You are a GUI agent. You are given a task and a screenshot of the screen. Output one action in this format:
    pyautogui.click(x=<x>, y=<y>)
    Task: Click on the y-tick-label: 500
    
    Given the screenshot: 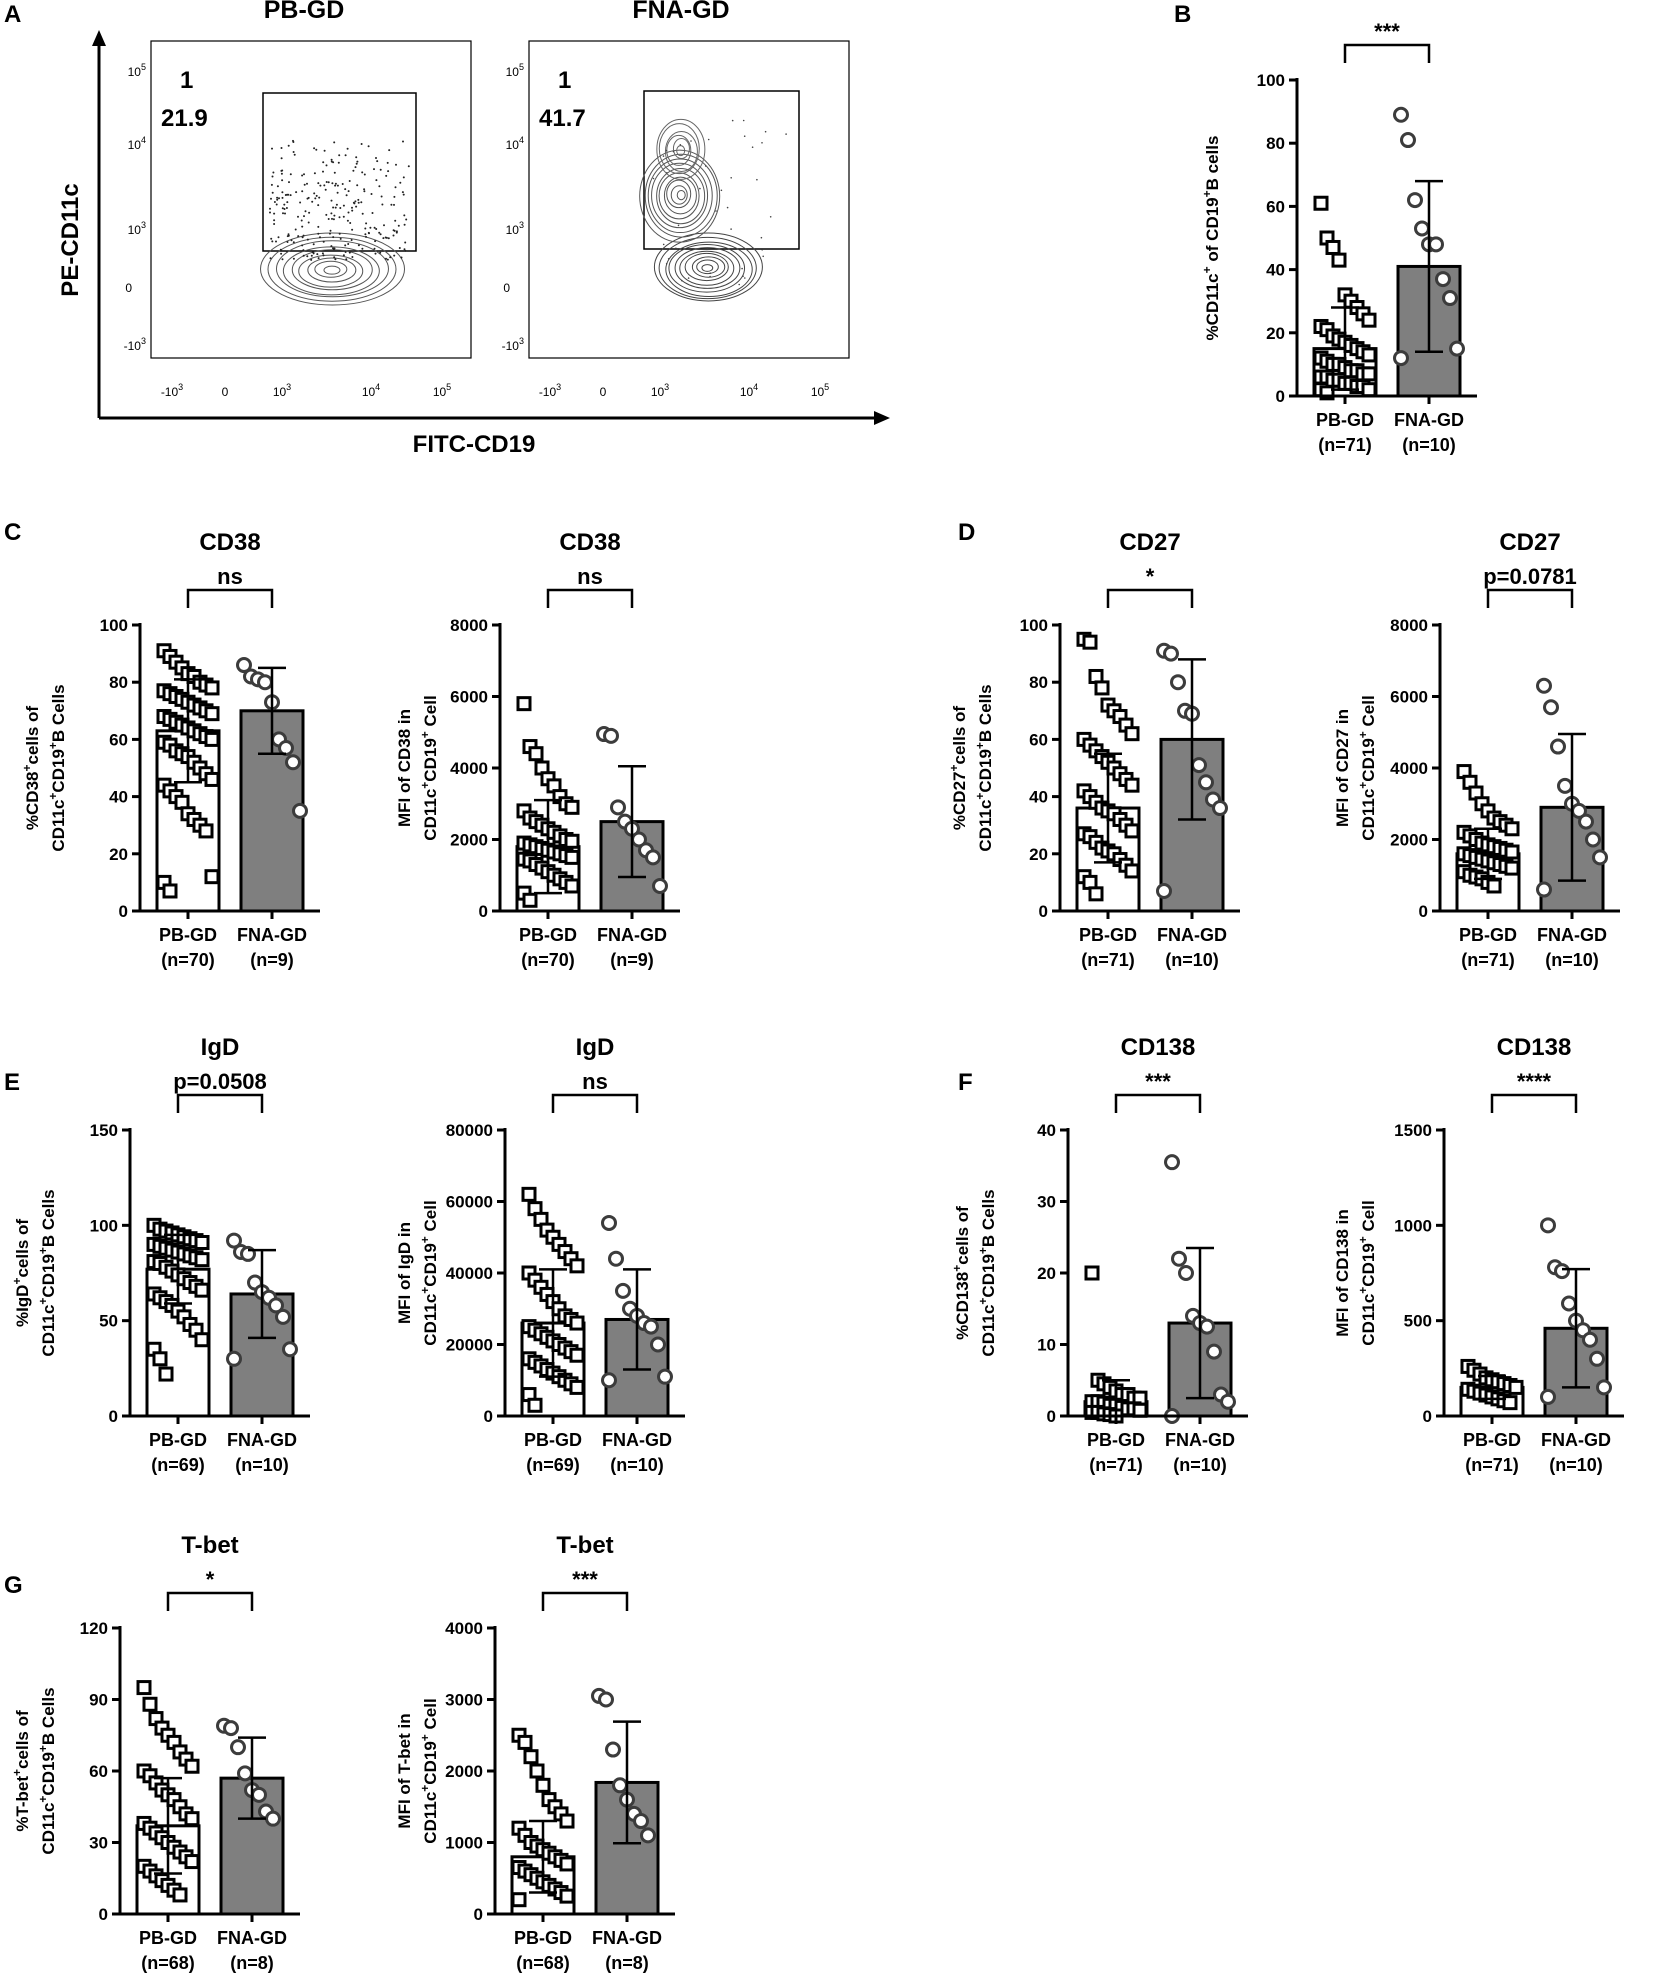 What is the action you would take?
    pyautogui.click(x=1418, y=1321)
    